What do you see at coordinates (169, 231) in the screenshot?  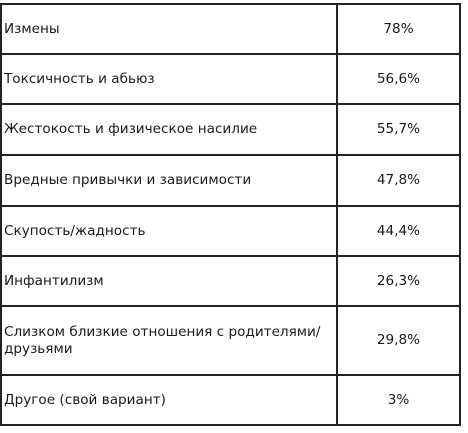 I see `row-label: Скупость/жадность` at bounding box center [169, 231].